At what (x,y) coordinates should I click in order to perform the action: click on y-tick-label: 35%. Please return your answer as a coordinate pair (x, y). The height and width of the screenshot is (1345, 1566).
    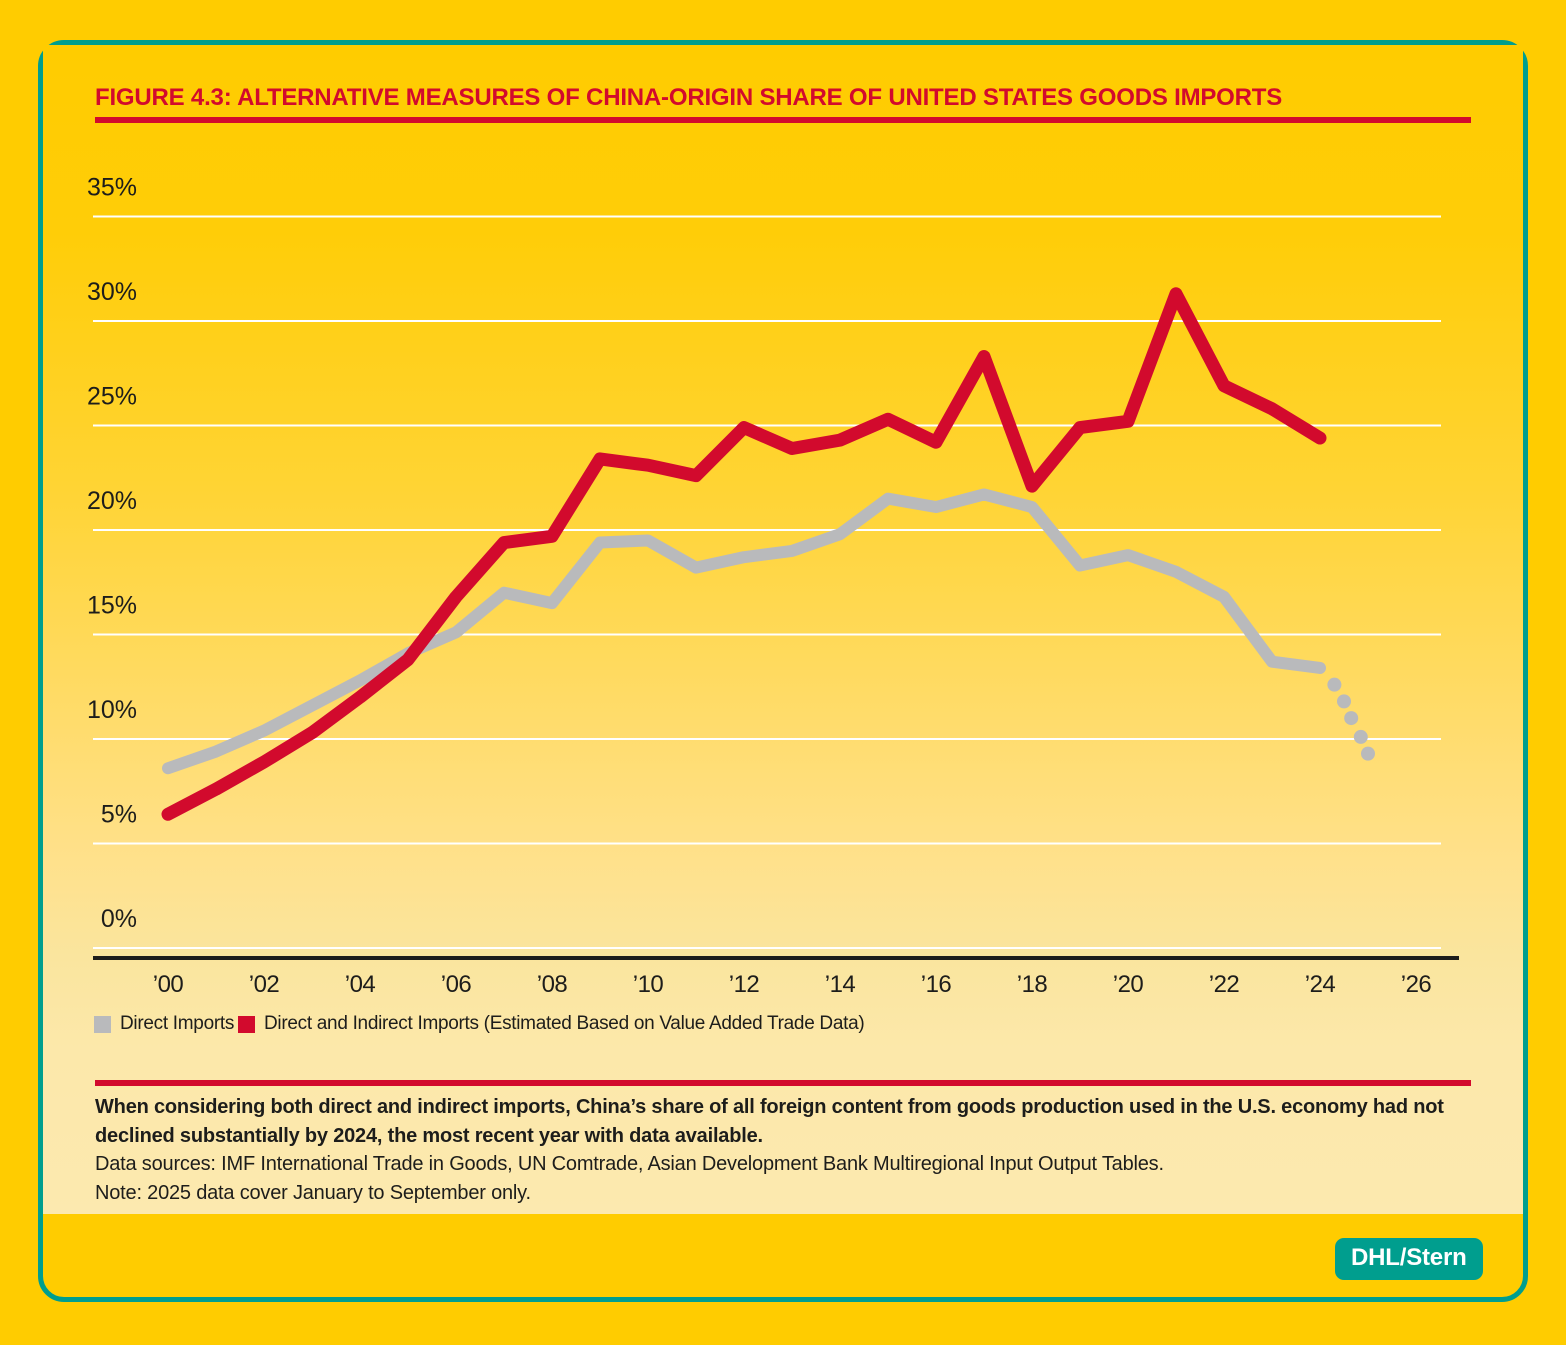
    Looking at the image, I should click on (112, 188).